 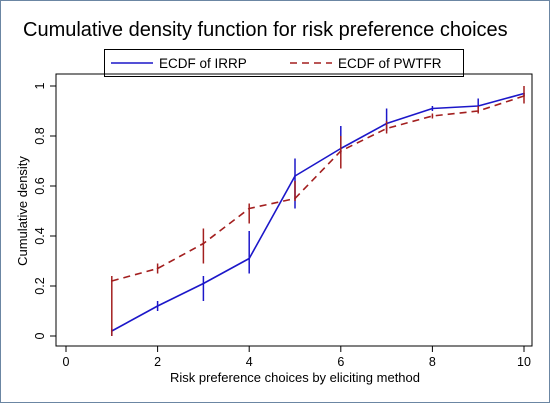 I want to click on legend-label-irrp: ECDF of IRRP, so click(x=203, y=63).